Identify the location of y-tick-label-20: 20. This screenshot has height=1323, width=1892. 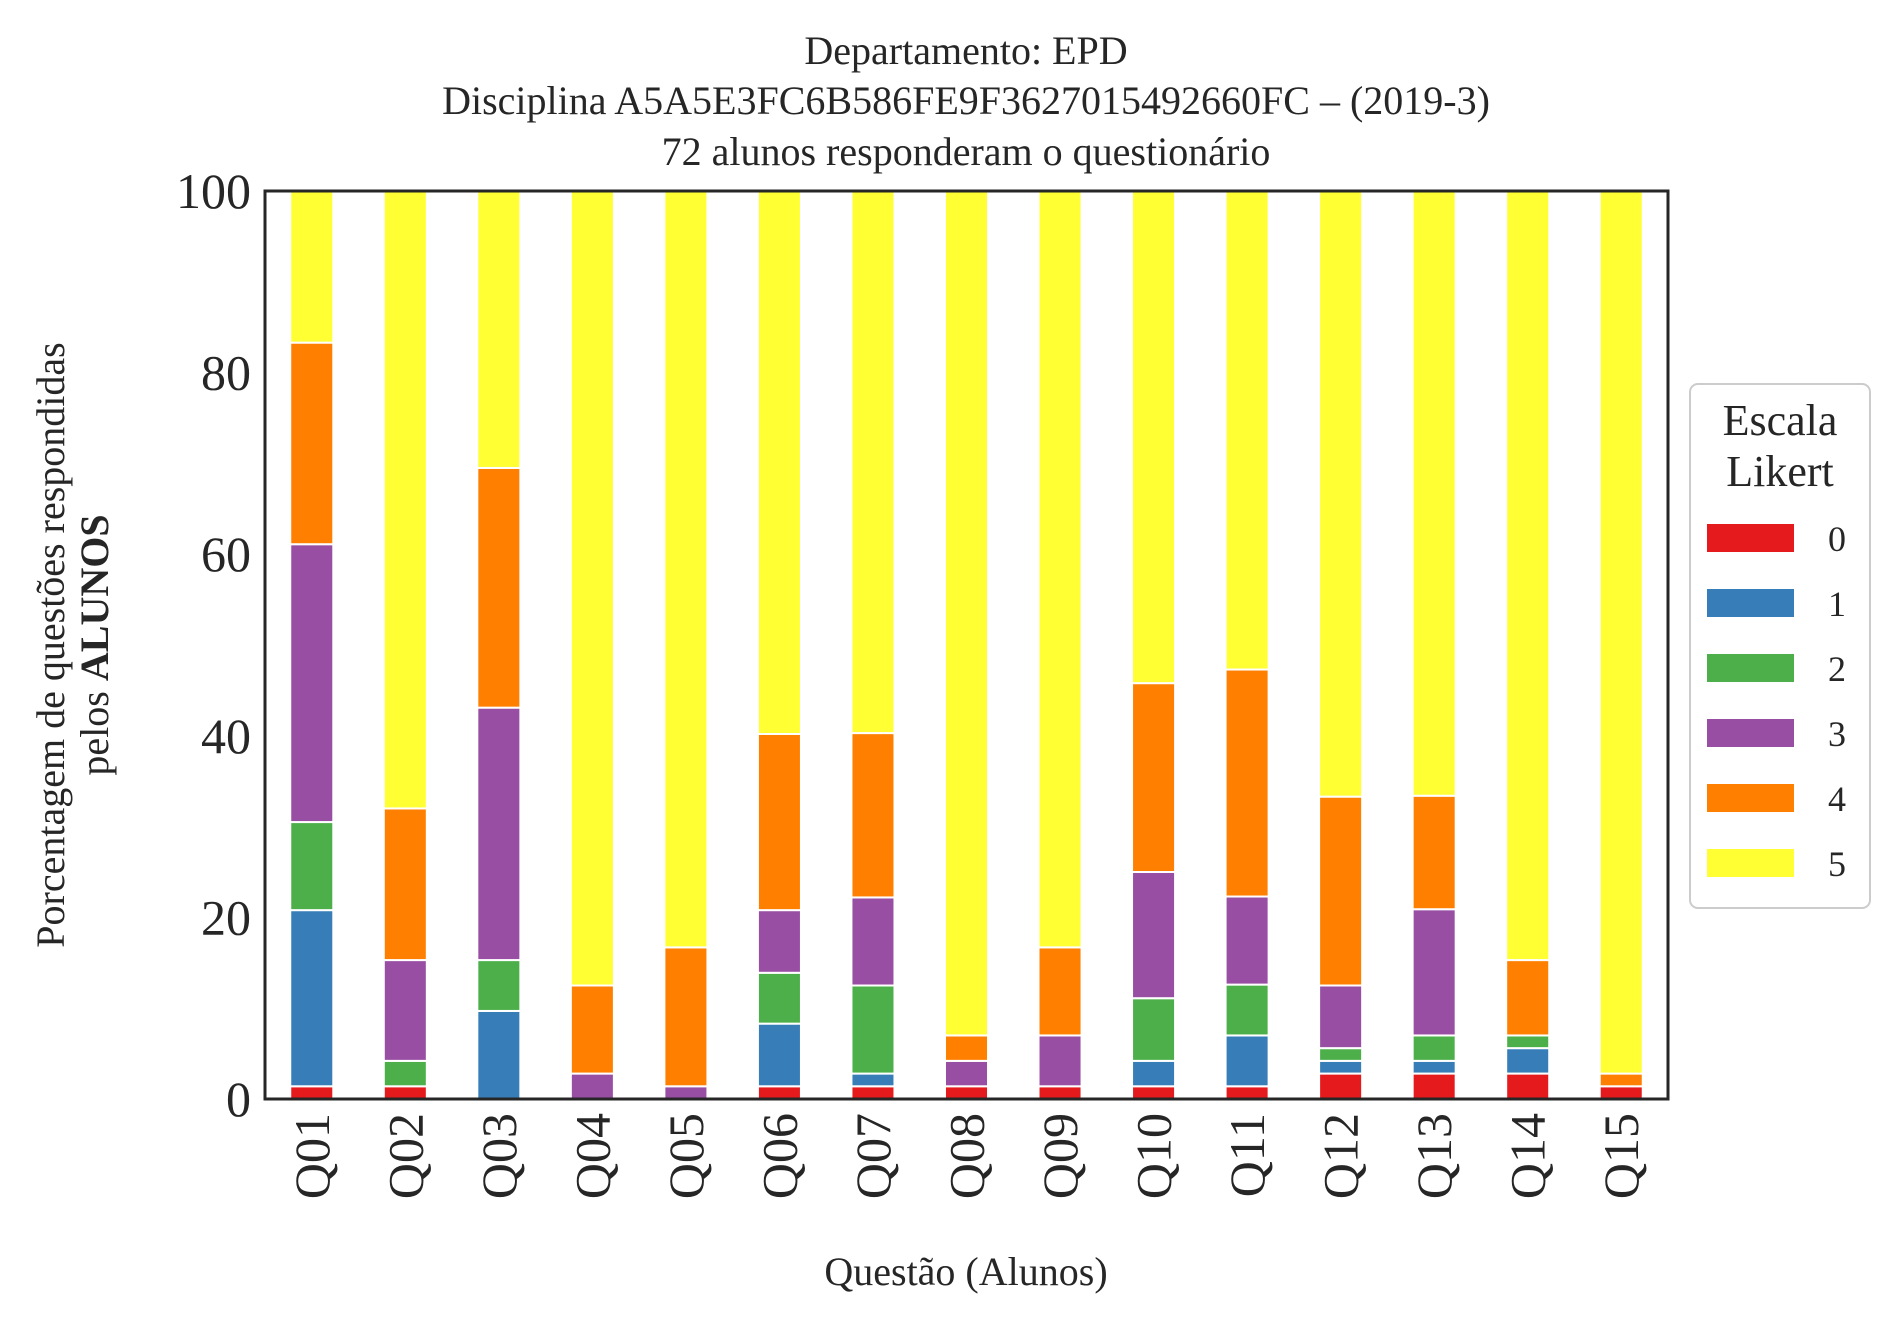
(226, 917).